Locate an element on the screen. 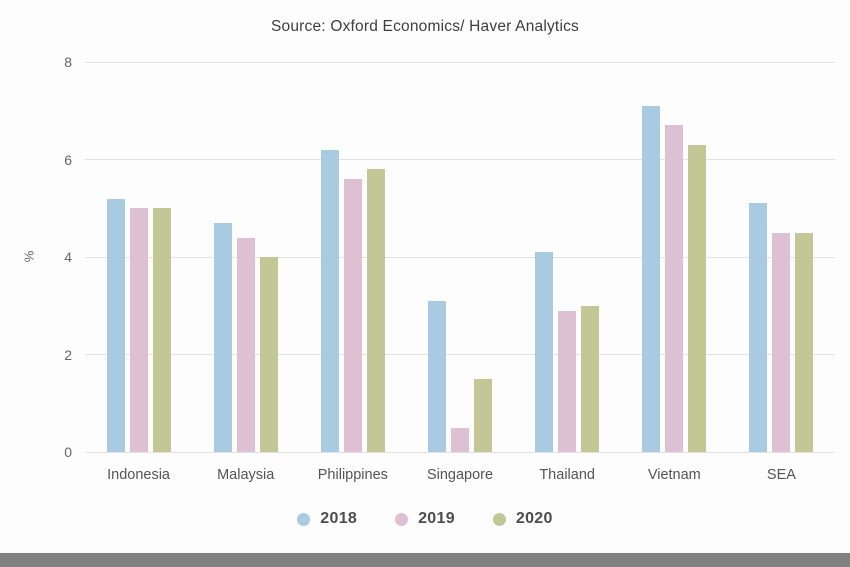 The image size is (850, 567). x-category-label-singapore: Singapore is located at coordinates (460, 475).